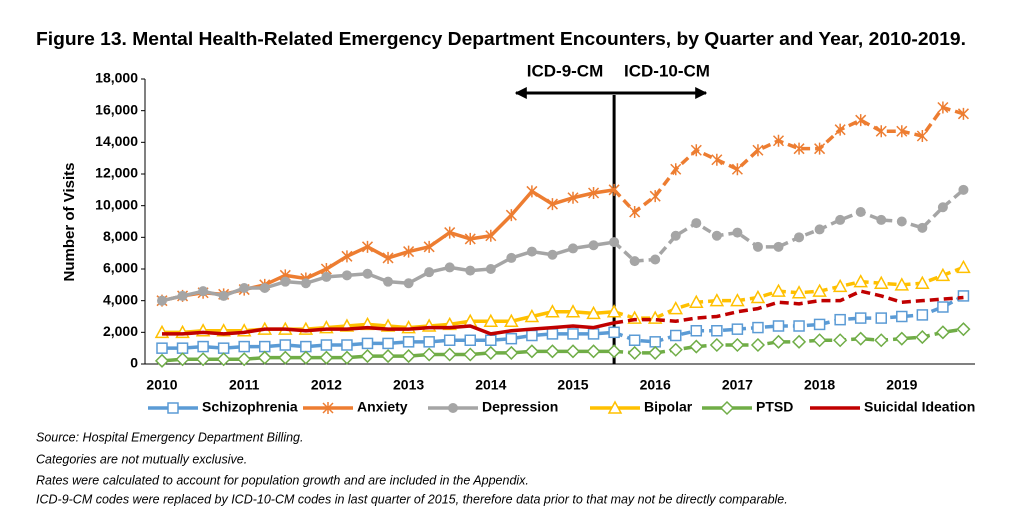 The height and width of the screenshot is (522, 1024). I want to click on annotation: ICD-9-CM, so click(565, 70).